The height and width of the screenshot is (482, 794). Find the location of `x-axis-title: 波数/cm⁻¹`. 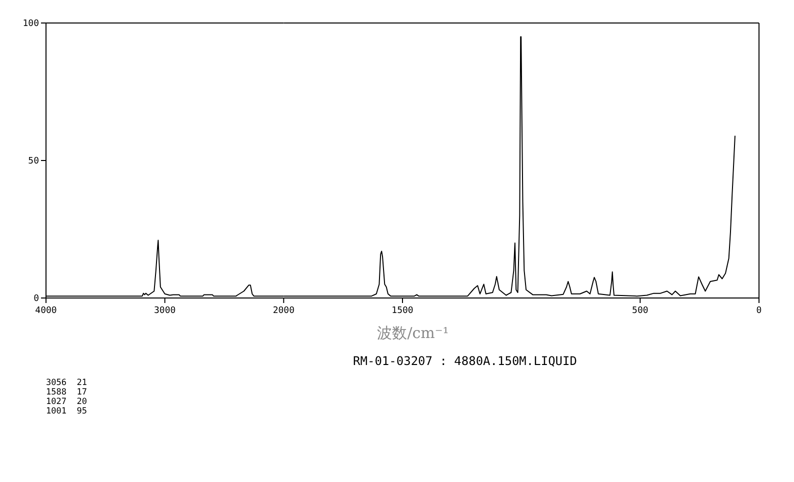

x-axis-title: 波数/cm⁻¹ is located at coordinates (413, 333).